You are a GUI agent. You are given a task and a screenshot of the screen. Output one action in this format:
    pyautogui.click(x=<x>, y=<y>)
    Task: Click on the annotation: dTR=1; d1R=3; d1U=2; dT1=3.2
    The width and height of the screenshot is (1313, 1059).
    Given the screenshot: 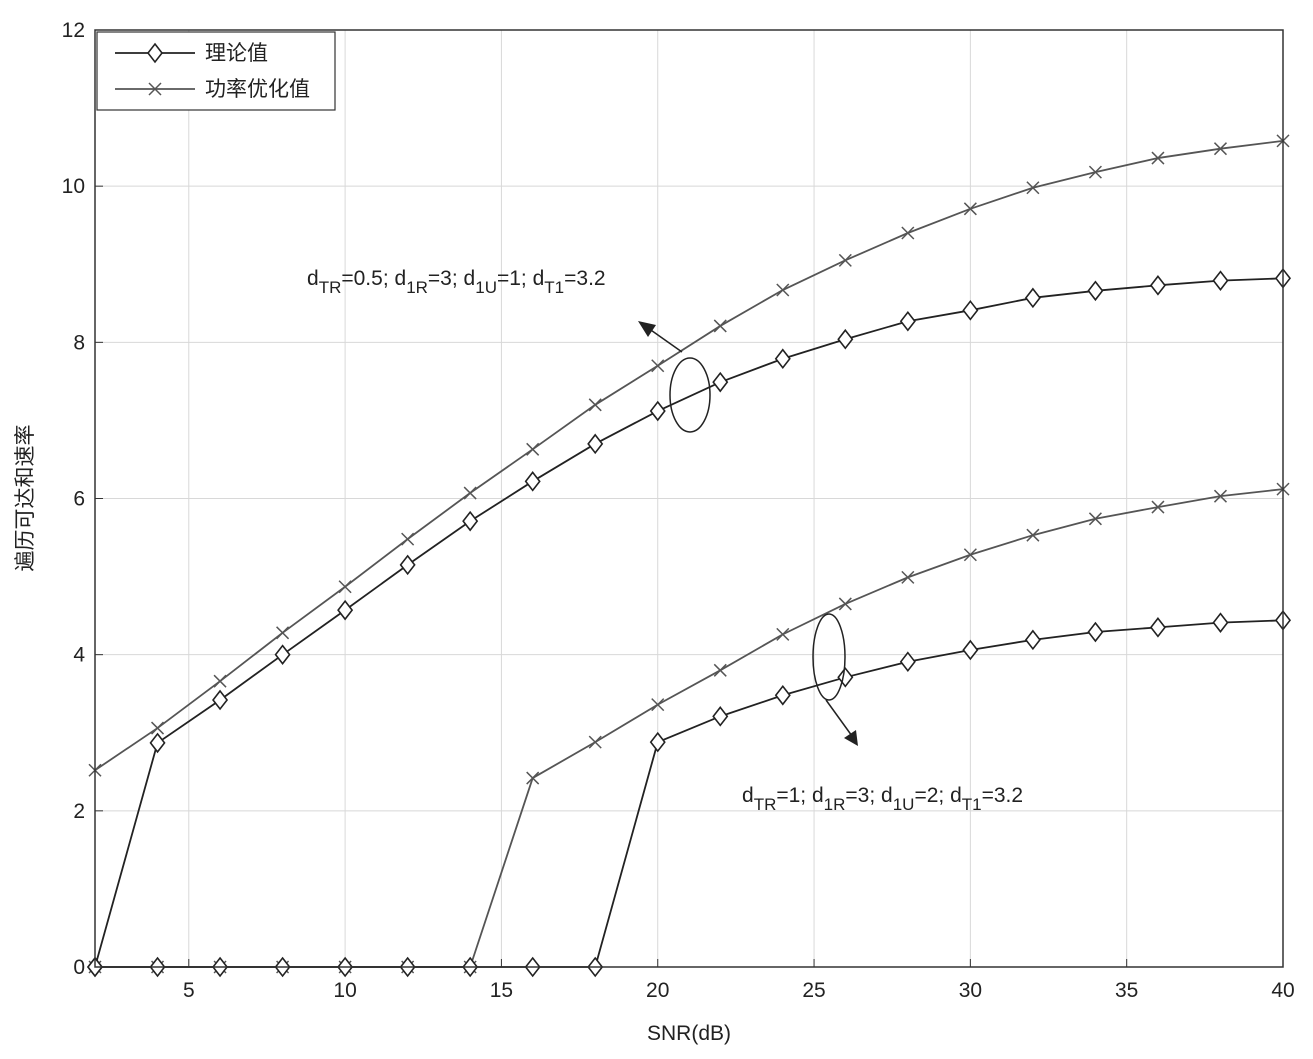 What is the action you would take?
    pyautogui.click(x=882, y=799)
    